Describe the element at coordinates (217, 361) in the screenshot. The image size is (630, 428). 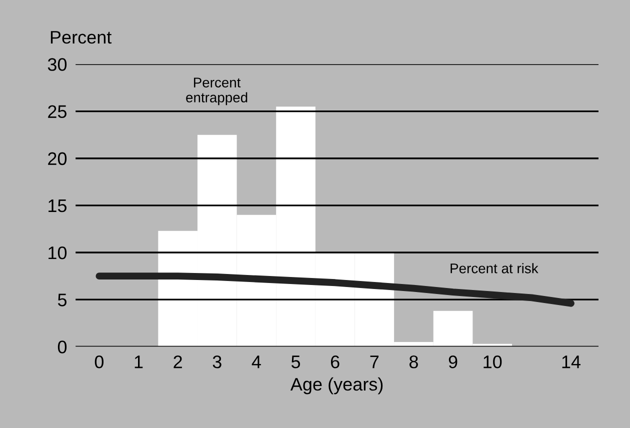
I see `x-tick-label: 3` at that location.